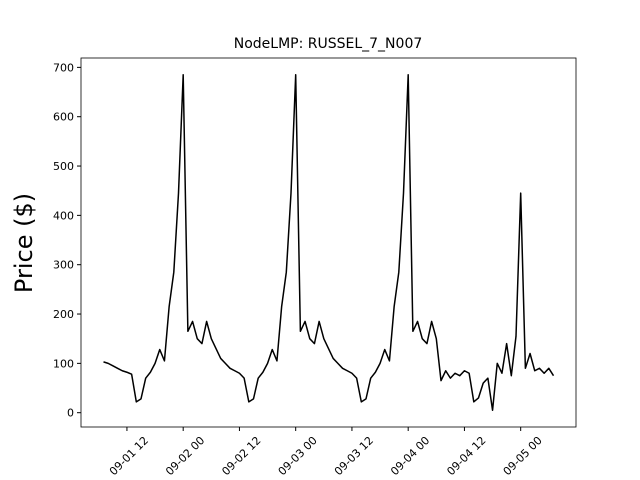 Image resolution: width=640 pixels, height=480 pixels. What do you see at coordinates (466, 456) in the screenshot?
I see `x-tick-label: 09-04 12` at bounding box center [466, 456].